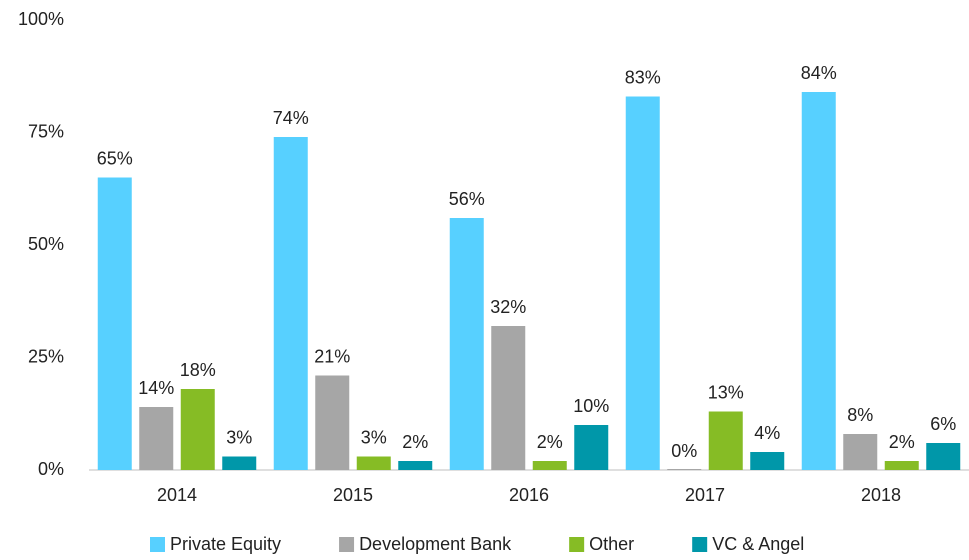  Describe the element at coordinates (51, 469) in the screenshot. I see `y-tick-label: 0%` at that location.